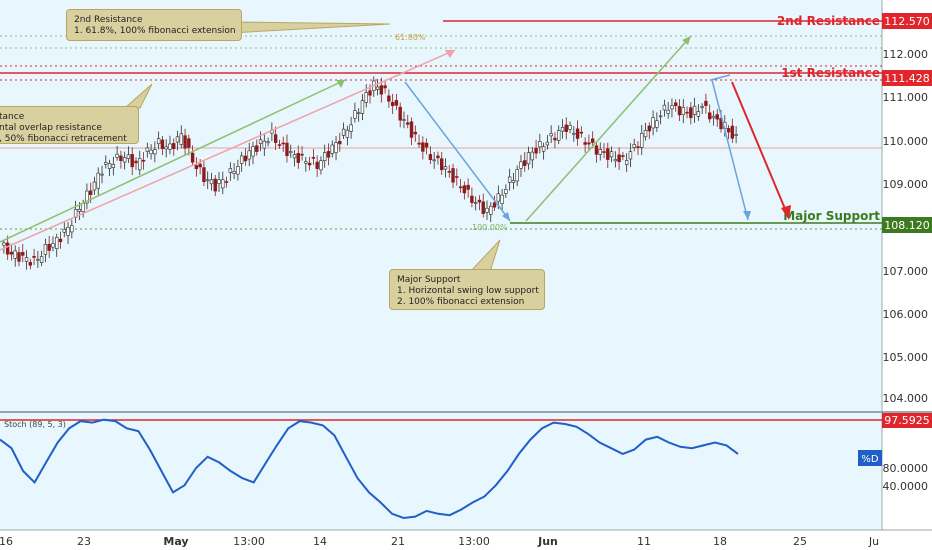 The image size is (932, 550). Describe the element at coordinates (907, 420) in the screenshot. I see `stoch-value: 97.5925` at that location.